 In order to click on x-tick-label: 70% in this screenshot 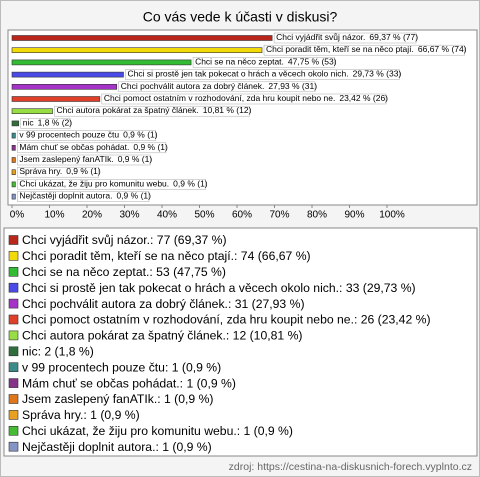, I will do `click(279, 215)`.